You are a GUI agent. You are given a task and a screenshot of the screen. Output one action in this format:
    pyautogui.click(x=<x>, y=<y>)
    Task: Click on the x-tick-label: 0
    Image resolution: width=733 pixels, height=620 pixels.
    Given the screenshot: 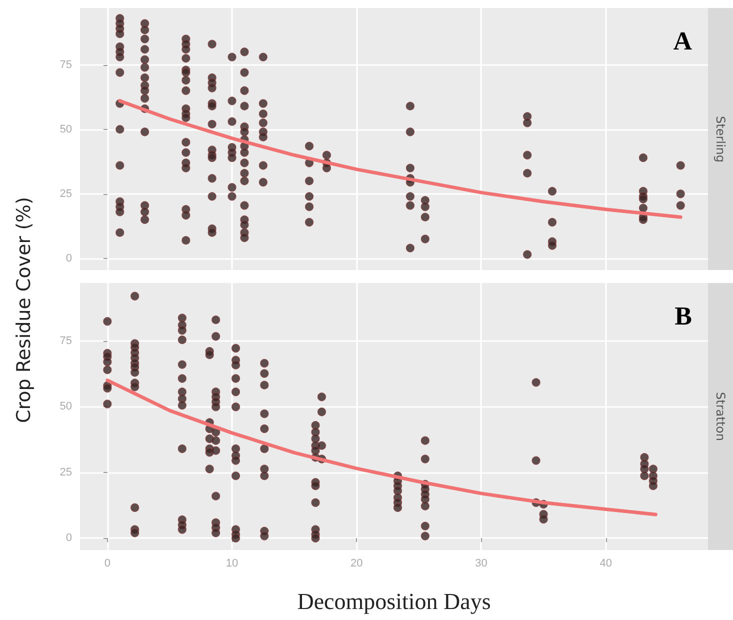 What is the action you would take?
    pyautogui.click(x=107, y=564)
    